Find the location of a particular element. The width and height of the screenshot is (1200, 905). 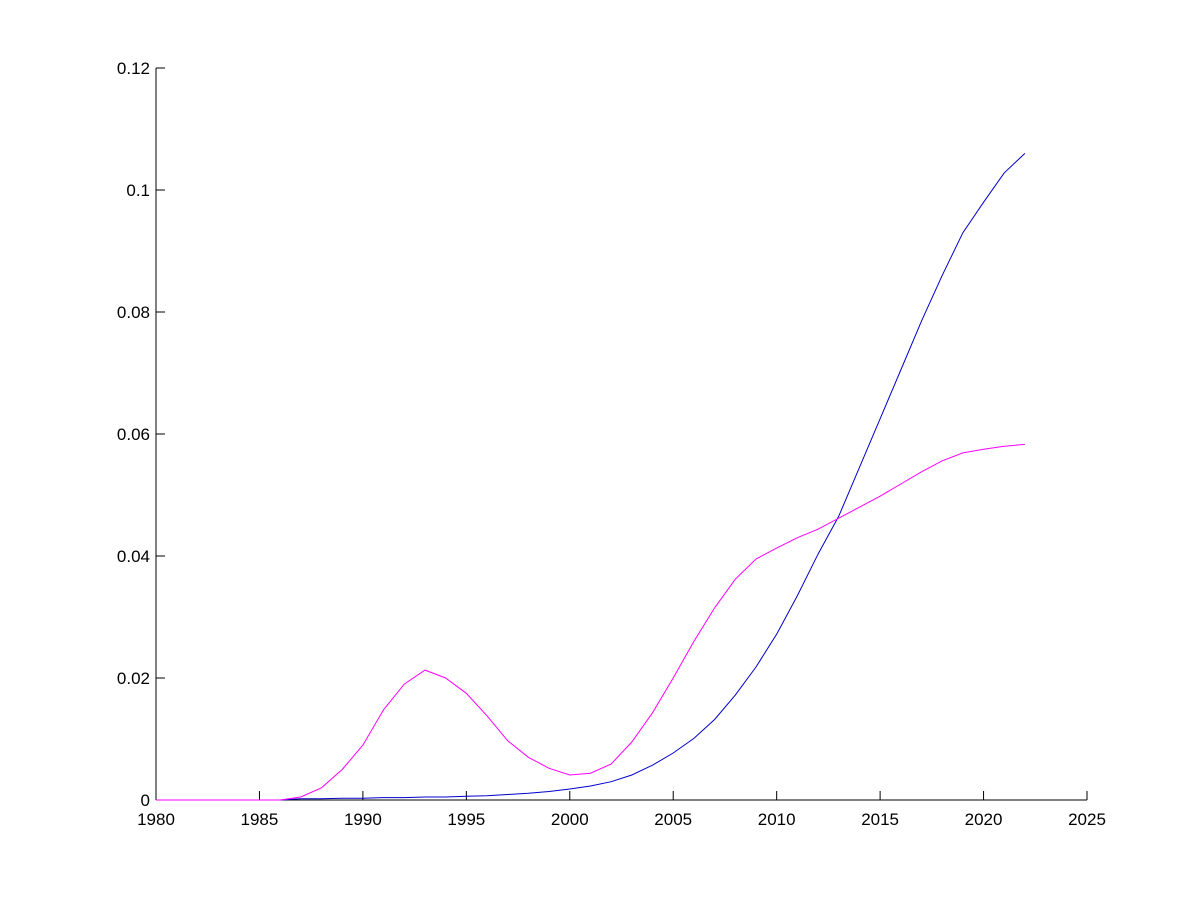

x-tick-label: 1990 is located at coordinates (363, 819).